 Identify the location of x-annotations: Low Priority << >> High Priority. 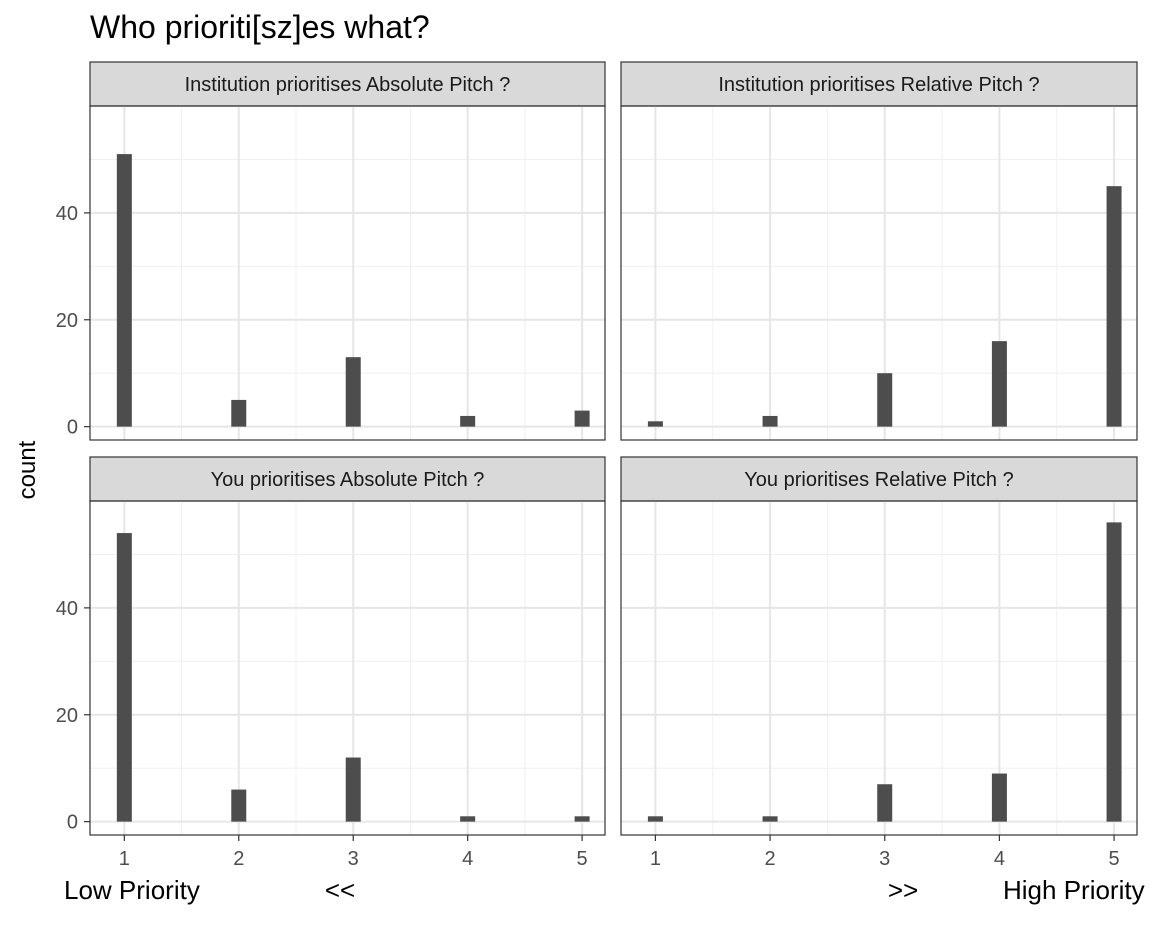
(604, 890).